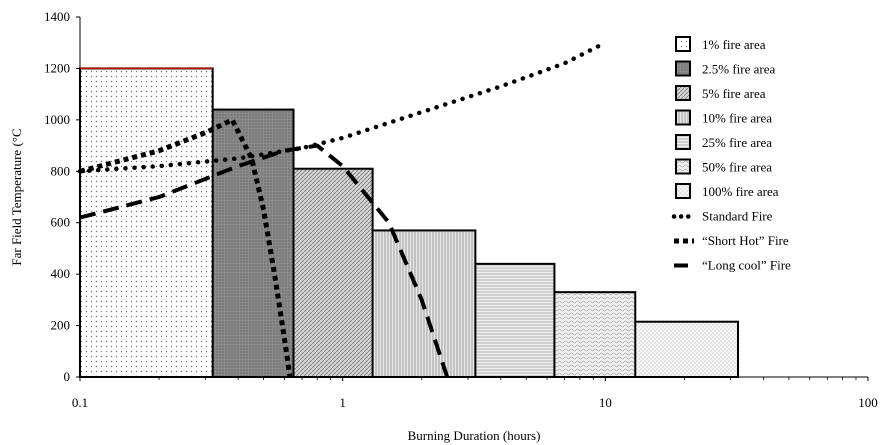 The height and width of the screenshot is (445, 885). I want to click on legend-label-7: 100% fire area, so click(740, 191).